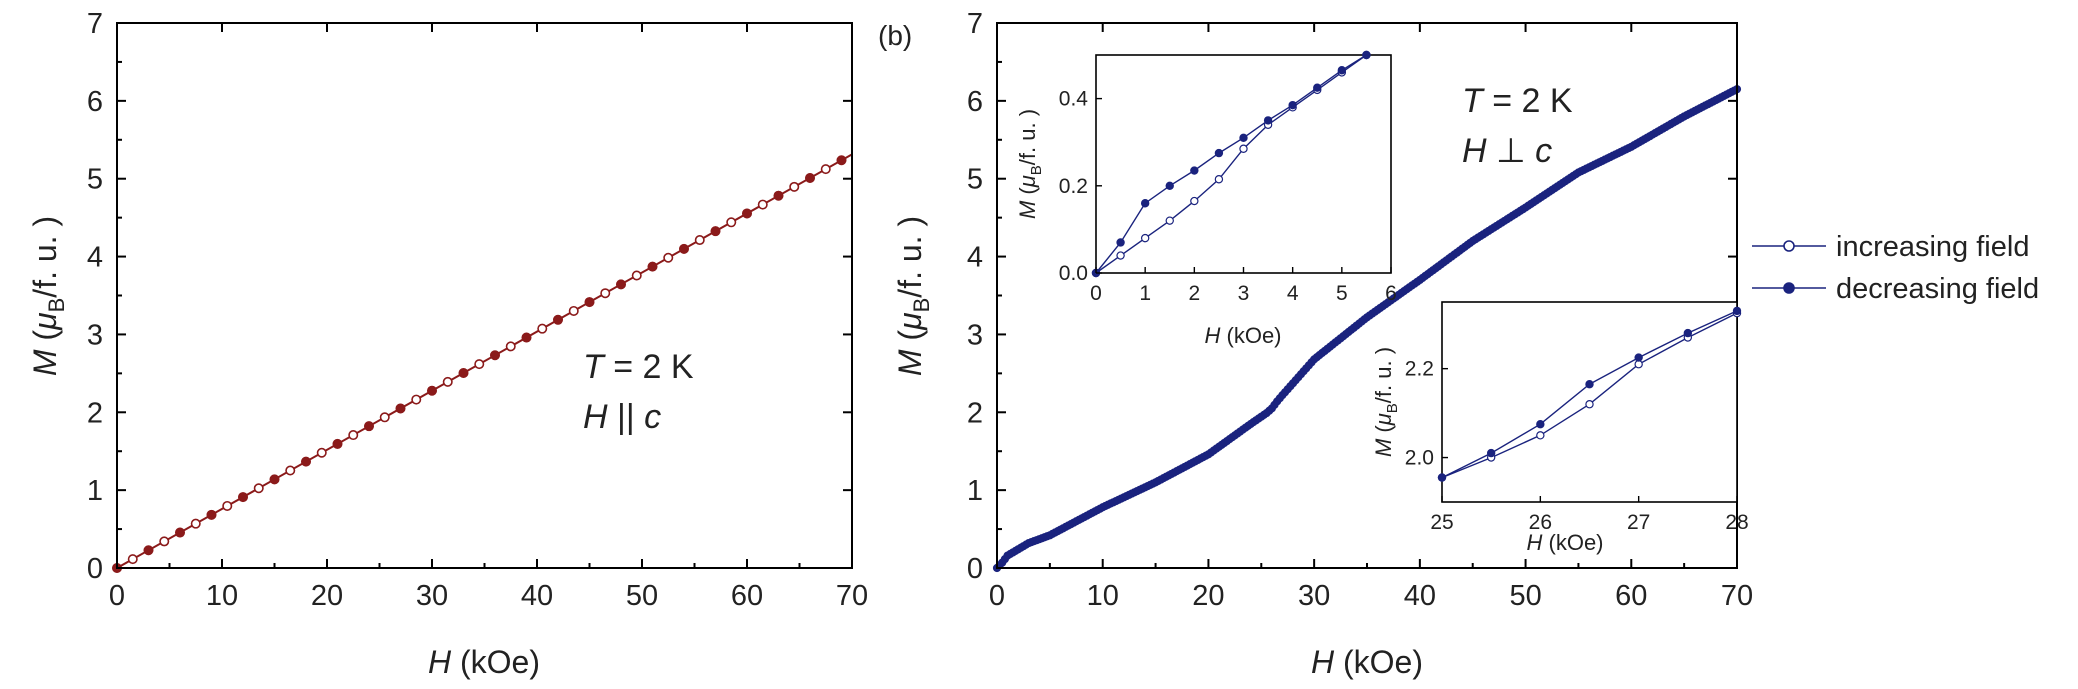 Image resolution: width=2078 pixels, height=689 pixels. Describe the element at coordinates (117, 596) in the screenshot. I see `panel-a-x-tick-label: 0` at that location.